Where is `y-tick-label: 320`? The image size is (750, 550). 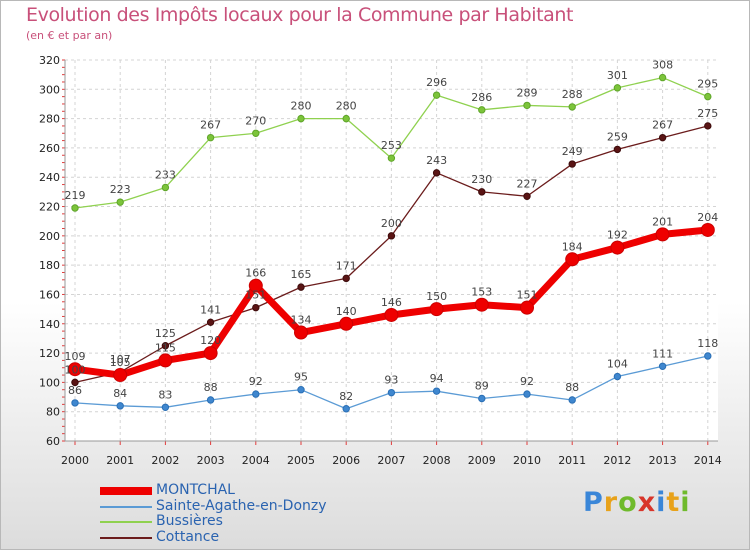 y-tick-label: 320 is located at coordinates (49, 60).